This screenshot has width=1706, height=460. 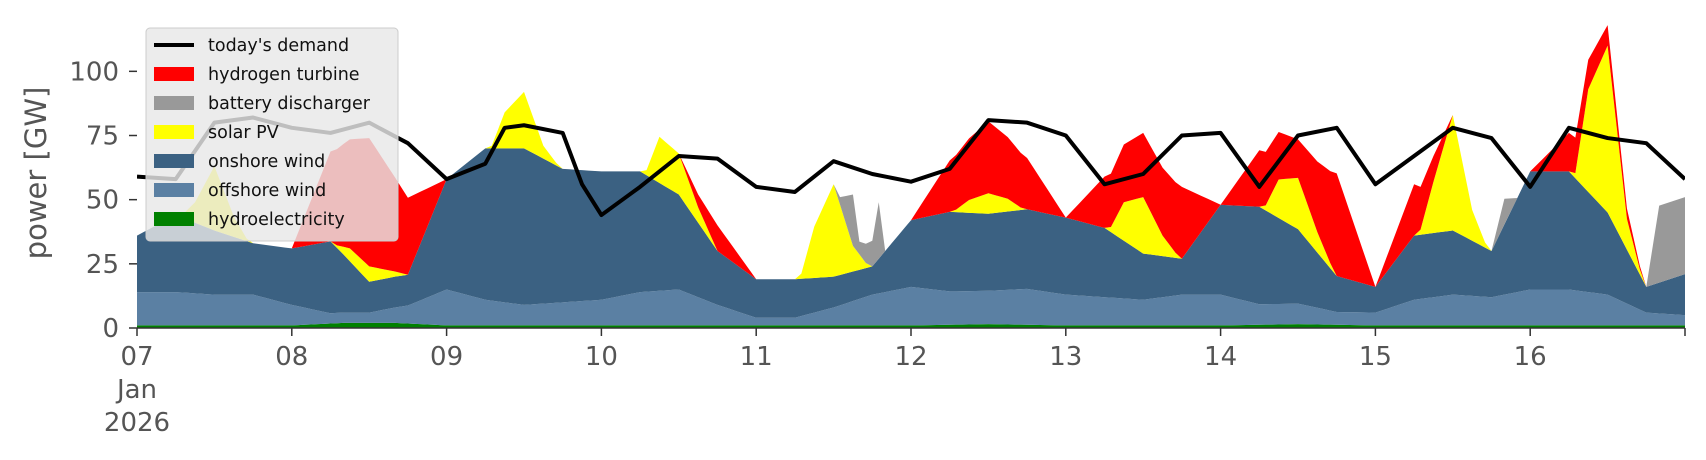 I want to click on legend-box, so click(x=272, y=134).